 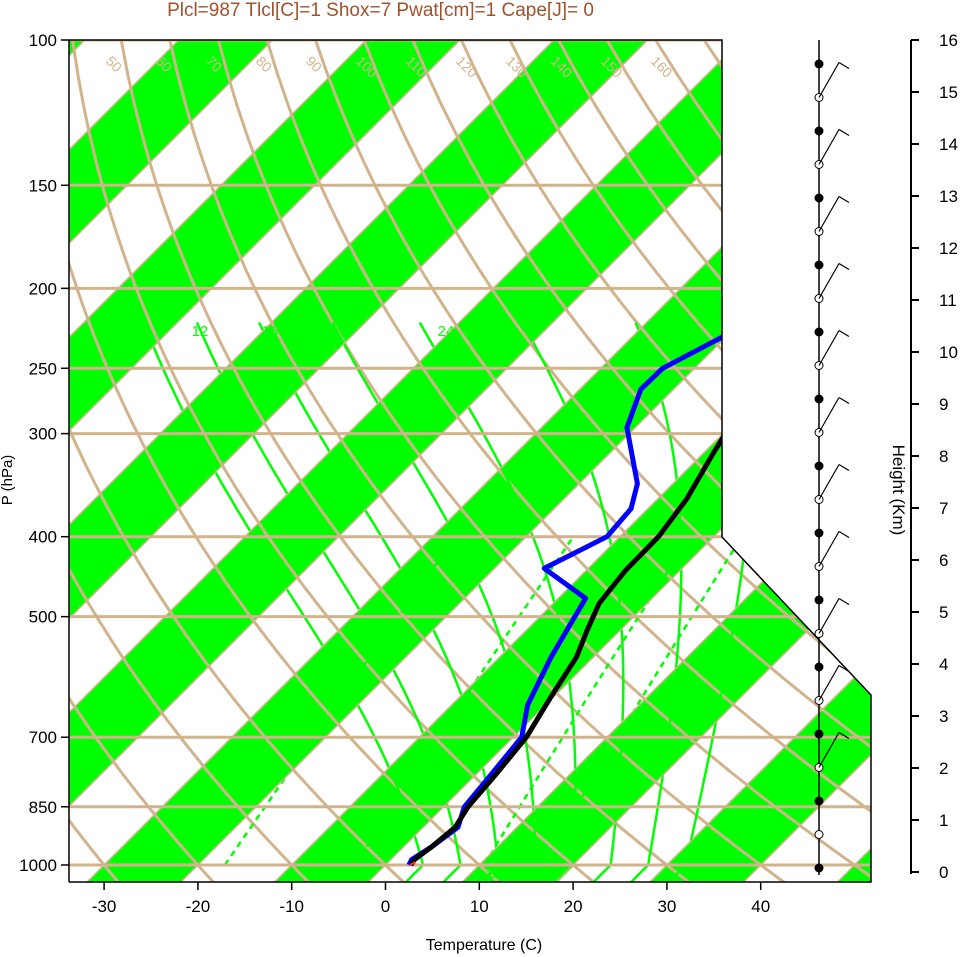 I want to click on parcel-path, so click(x=413, y=863).